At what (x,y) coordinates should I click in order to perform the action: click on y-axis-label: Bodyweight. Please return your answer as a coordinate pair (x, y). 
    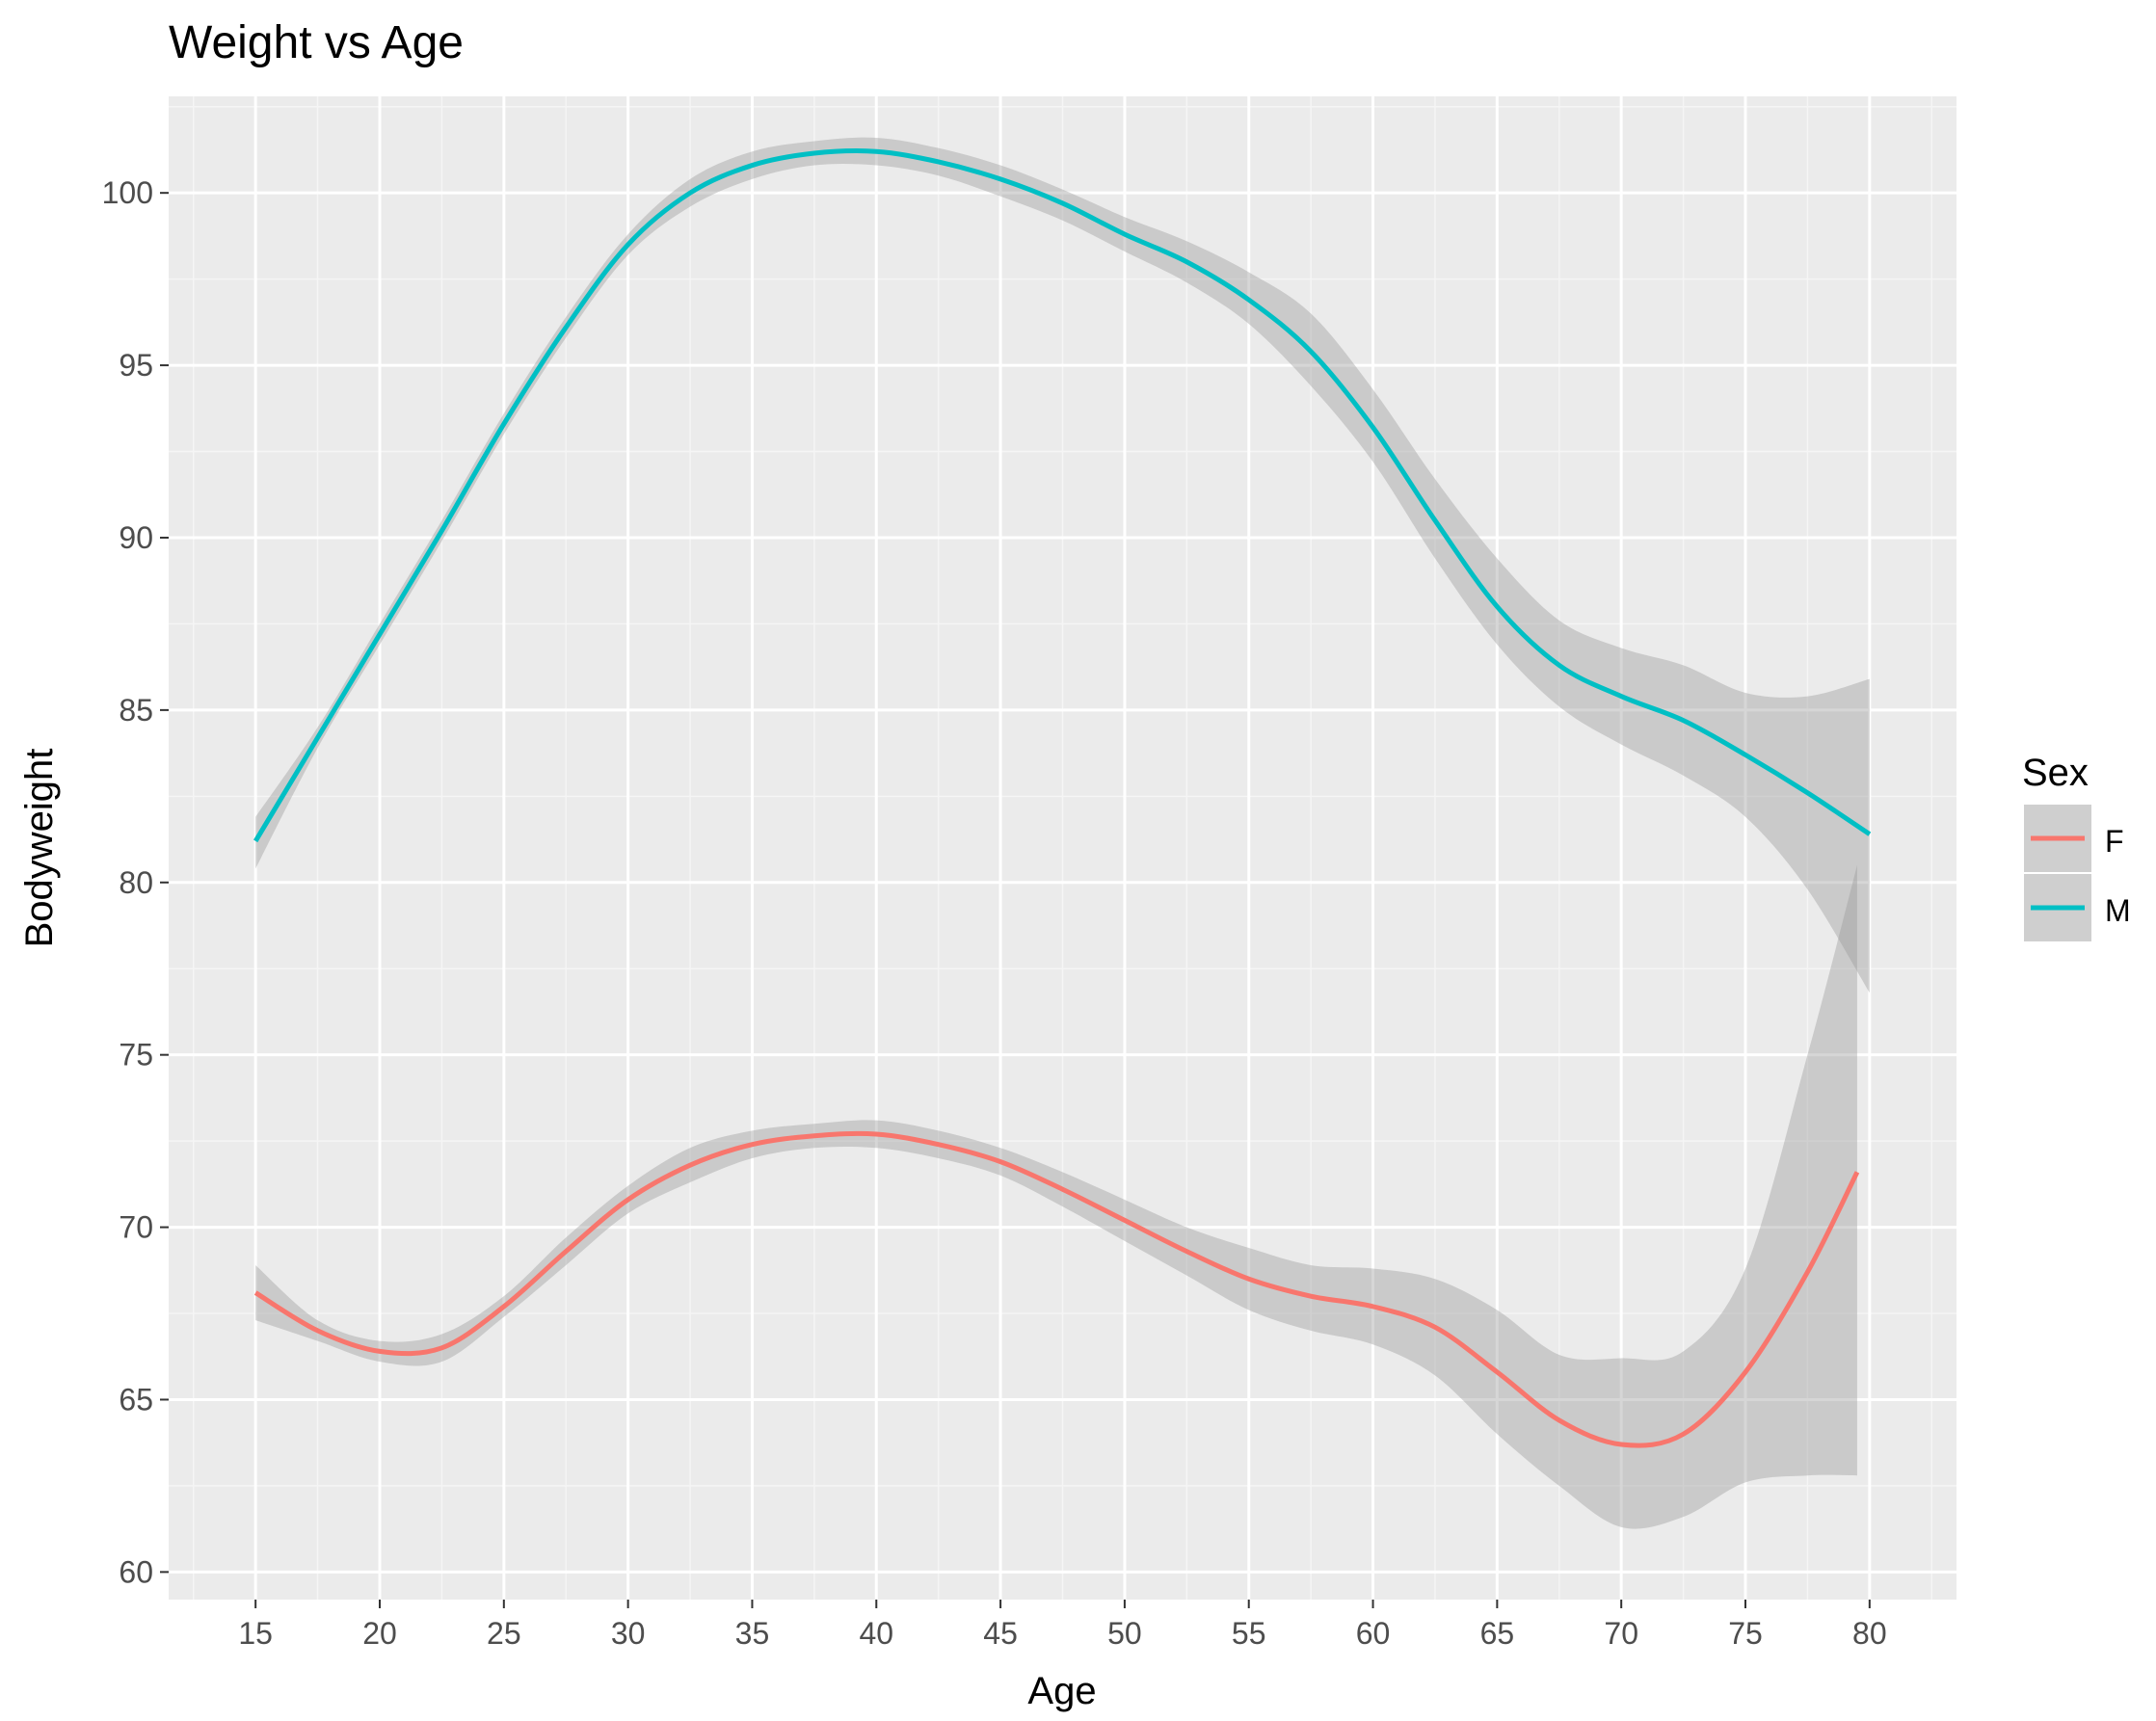
    Looking at the image, I should click on (39, 848).